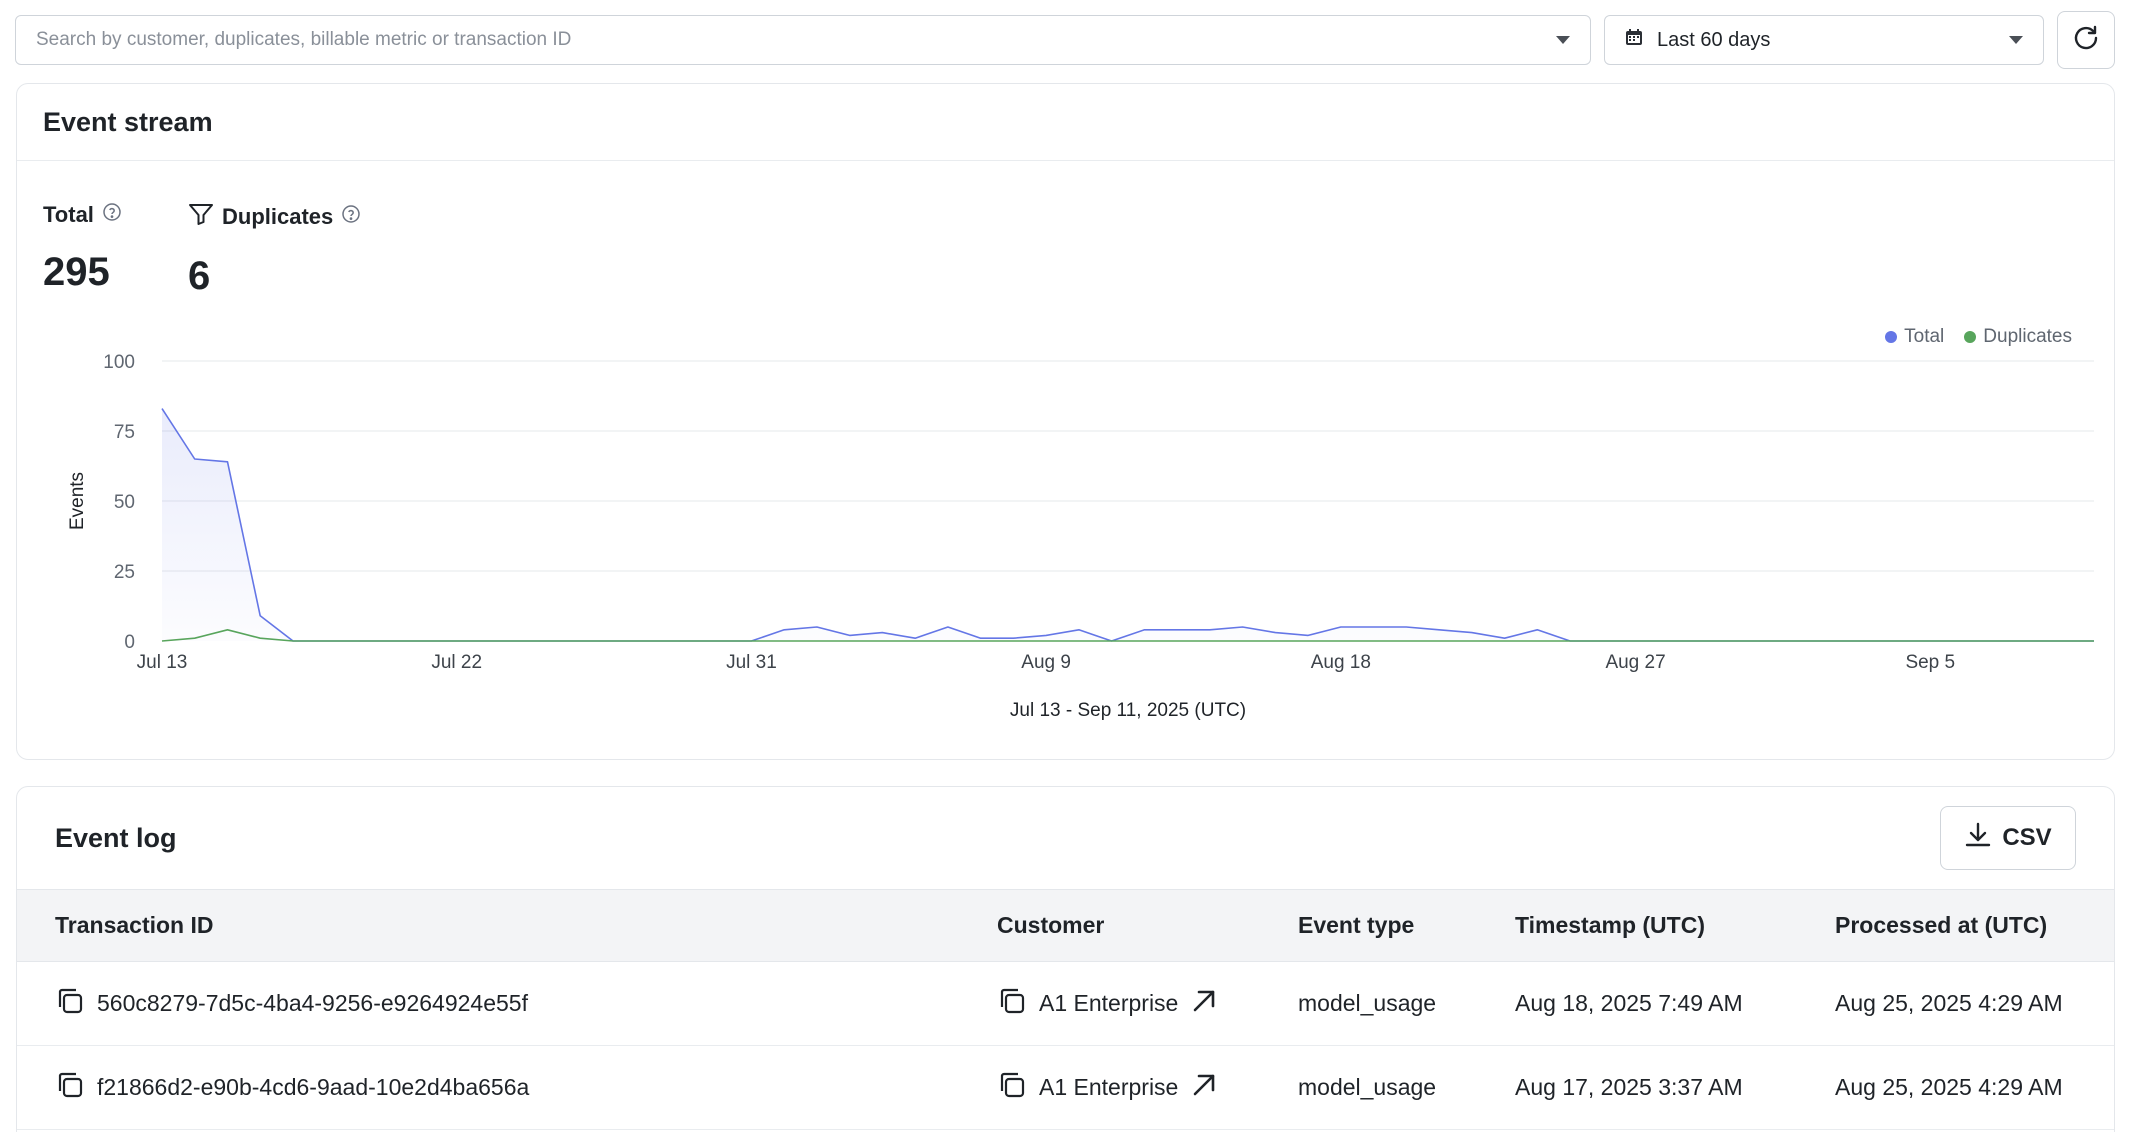  I want to click on calendar-icon, so click(1634, 40).